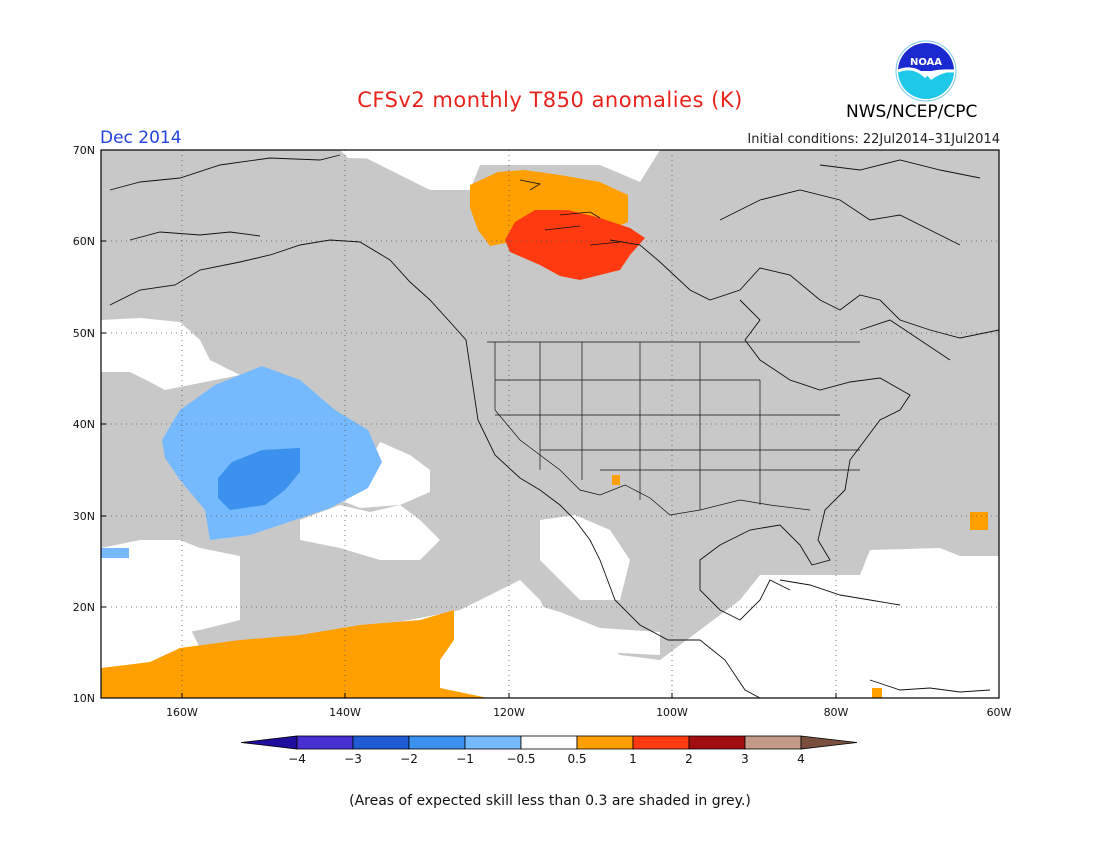 Image resolution: width=1100 pixels, height=850 pixels. Describe the element at coordinates (345, 712) in the screenshot. I see `x-tick-label: 140W` at that location.